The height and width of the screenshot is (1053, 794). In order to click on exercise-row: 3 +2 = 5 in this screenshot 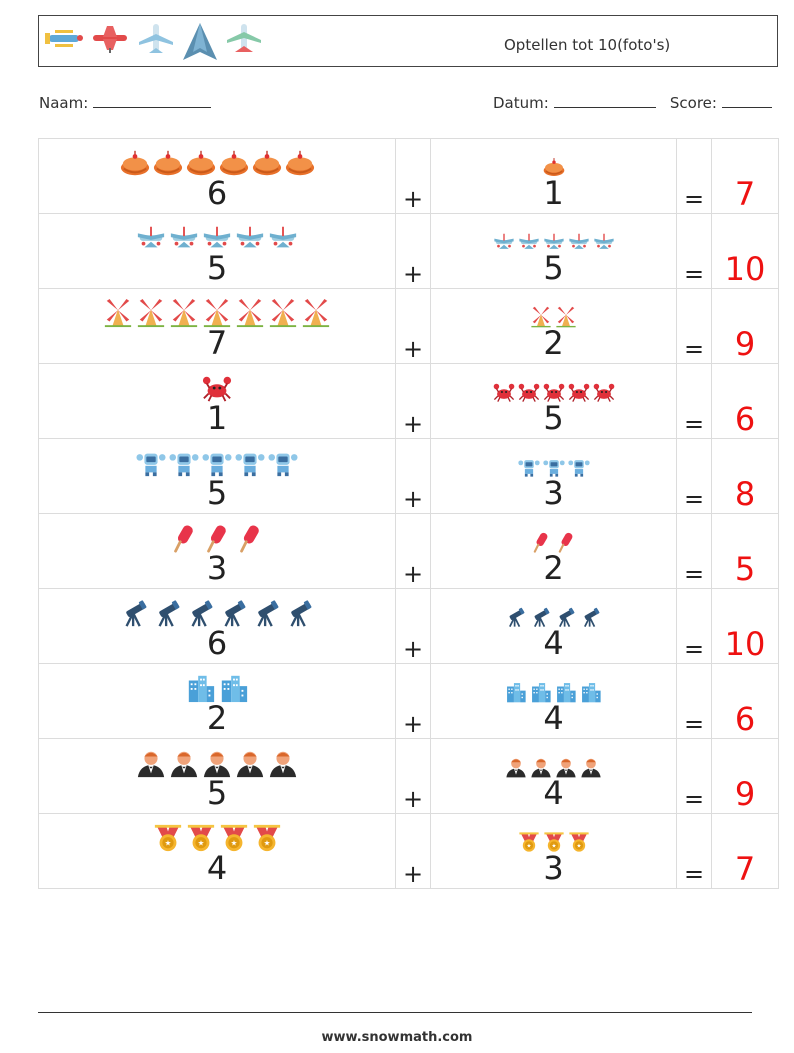, I will do `click(408, 551)`.